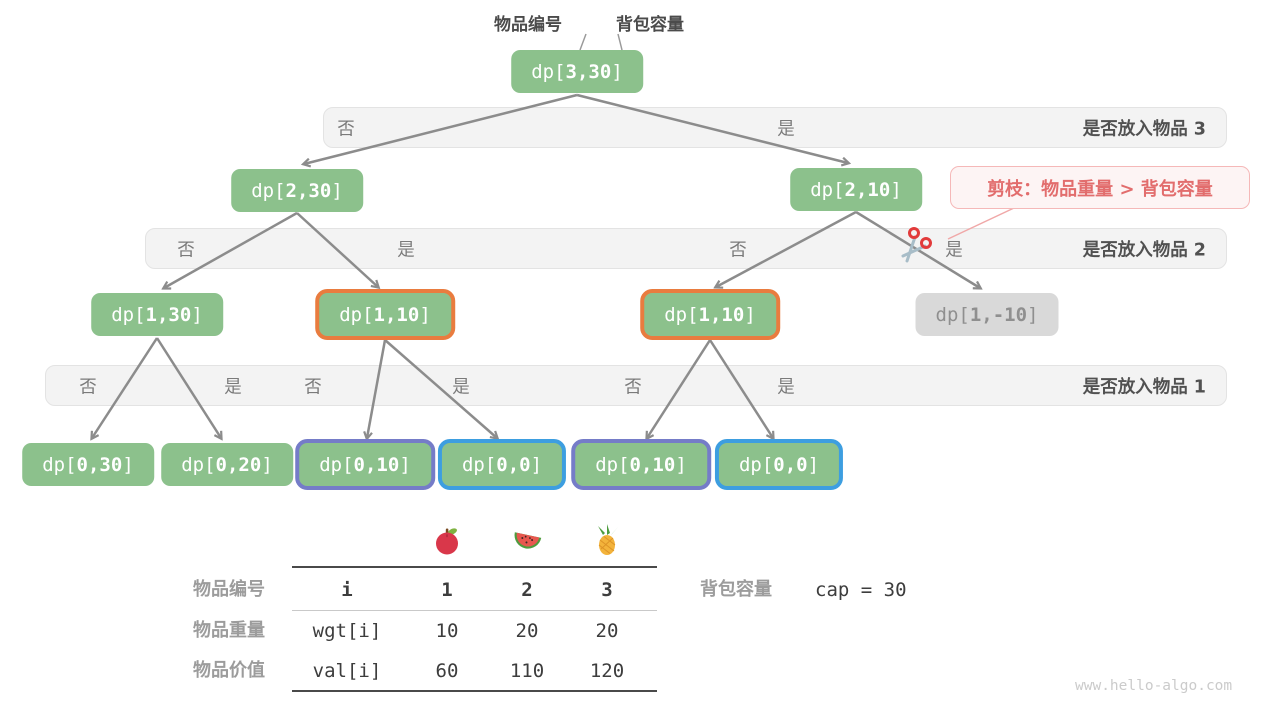 Image resolution: width=1280 pixels, height=720 pixels. What do you see at coordinates (157, 314) in the screenshot?
I see `dp-node-1-30: dp[1,30]` at bounding box center [157, 314].